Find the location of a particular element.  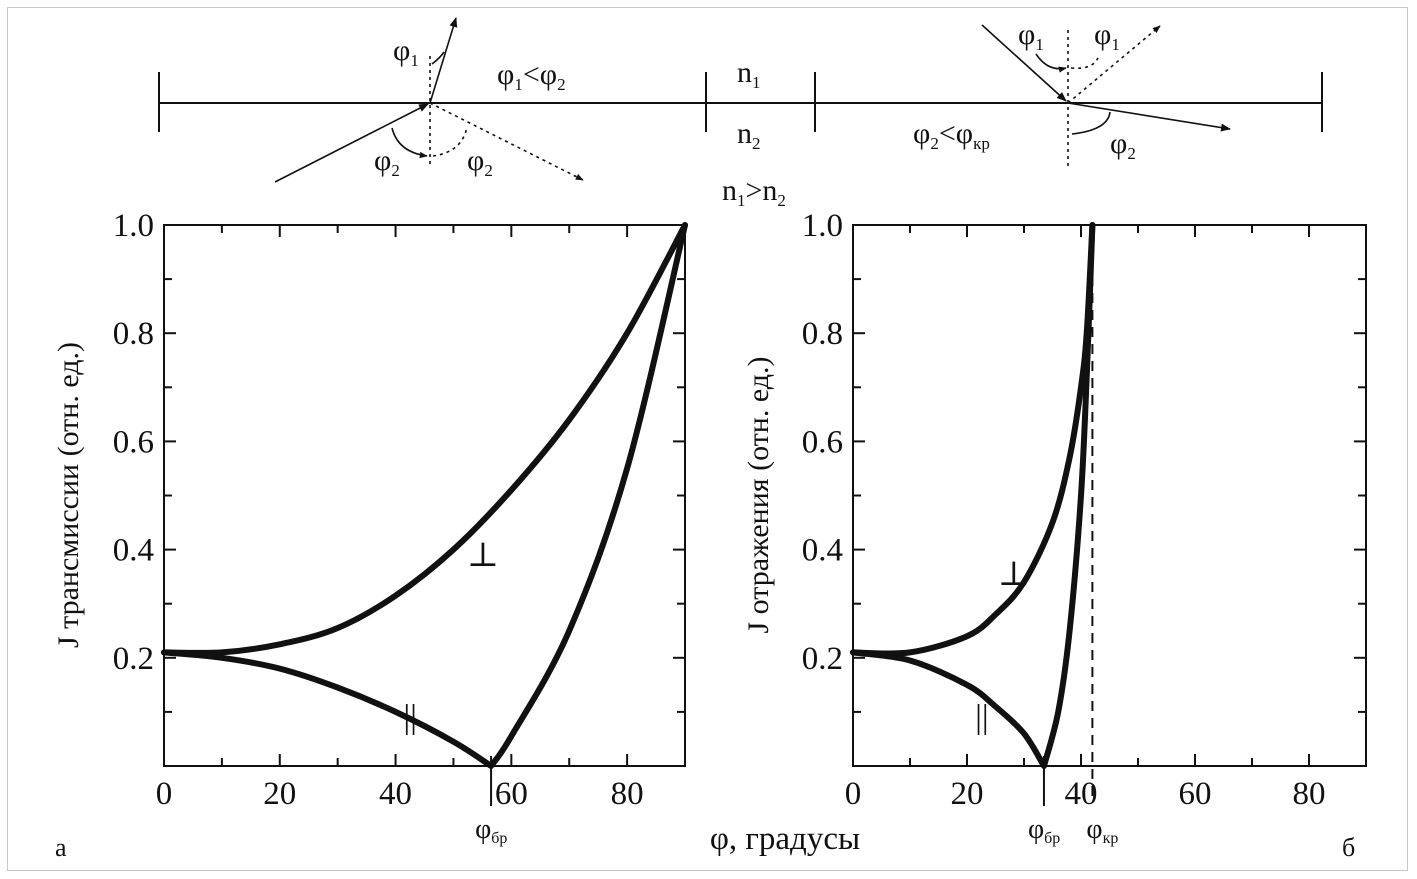

label-phi1-right: φ1 is located at coordinates (1107, 36).